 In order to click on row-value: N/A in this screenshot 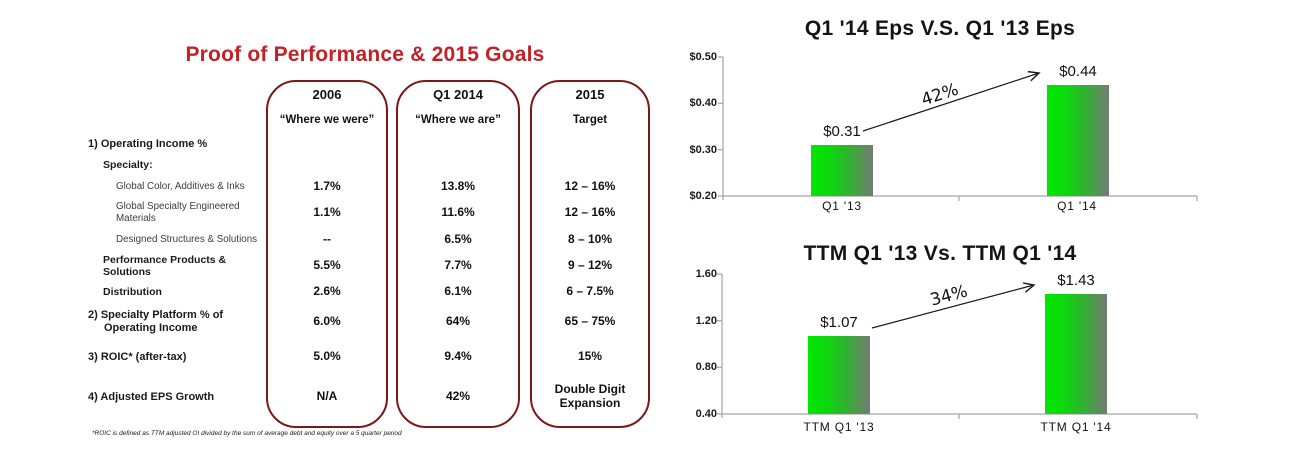, I will do `click(327, 396)`.